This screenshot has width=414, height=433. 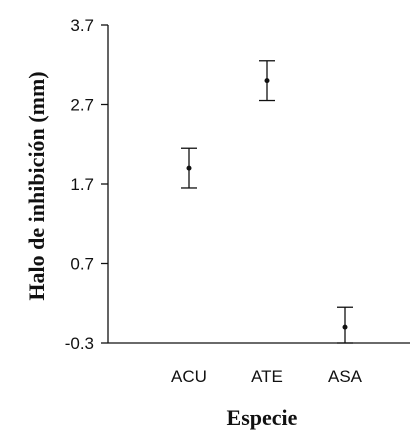 I want to click on y-tick-label: -0.3, so click(x=79, y=343).